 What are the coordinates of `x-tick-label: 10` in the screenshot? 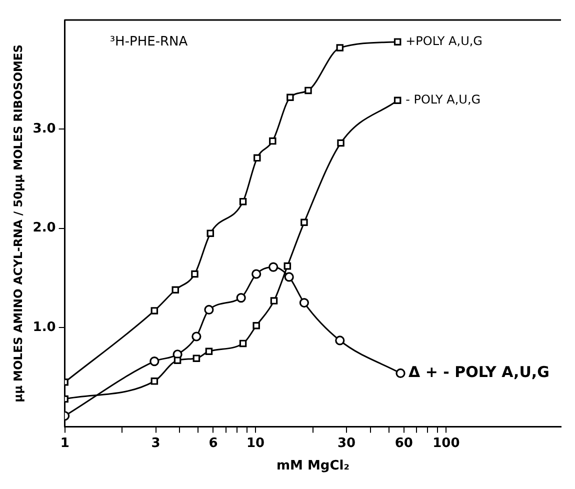 It's located at (255, 443).